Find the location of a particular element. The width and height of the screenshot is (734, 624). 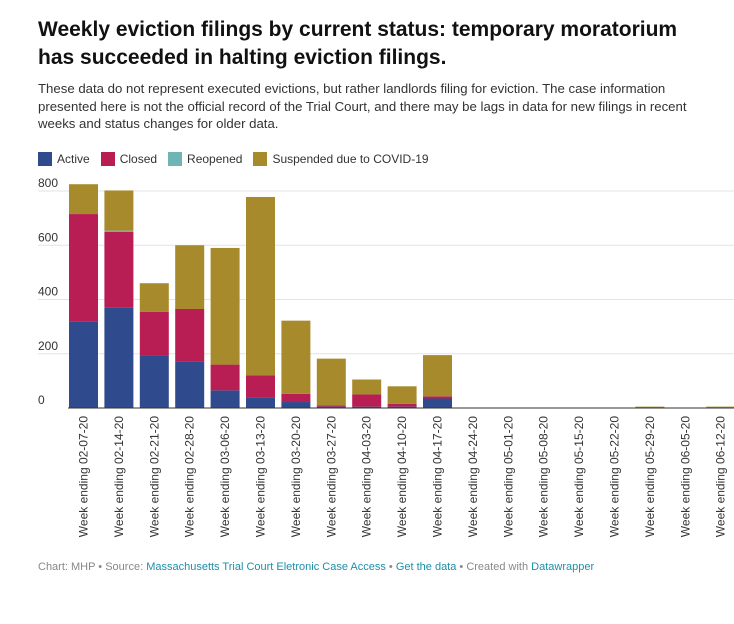

footer-created-with: • Created with is located at coordinates (494, 567).